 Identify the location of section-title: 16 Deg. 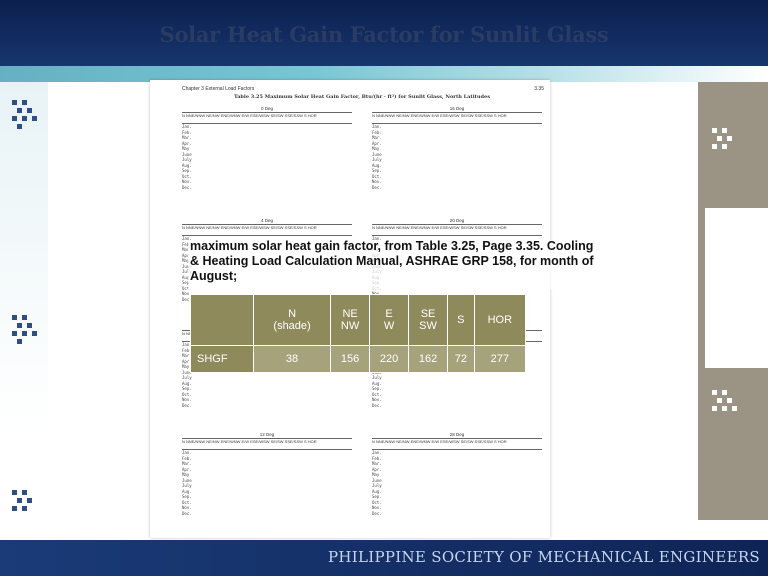
(457, 109).